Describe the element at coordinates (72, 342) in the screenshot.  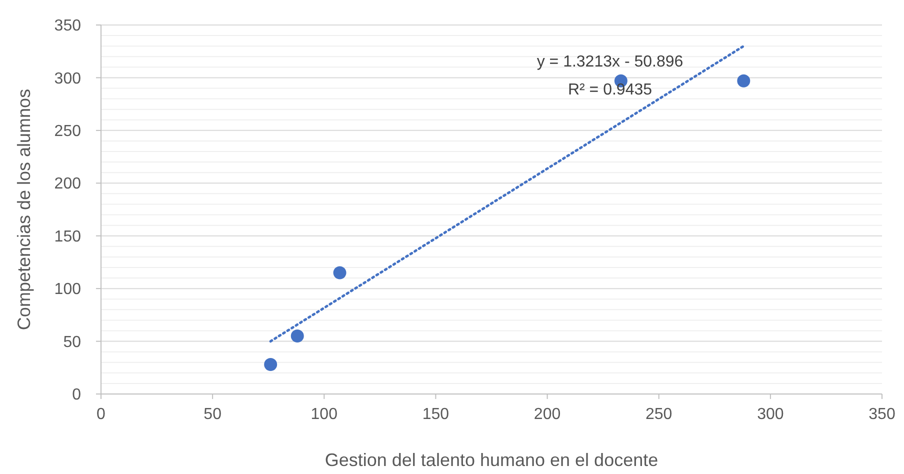
I see `y-tick-label: 50` at that location.